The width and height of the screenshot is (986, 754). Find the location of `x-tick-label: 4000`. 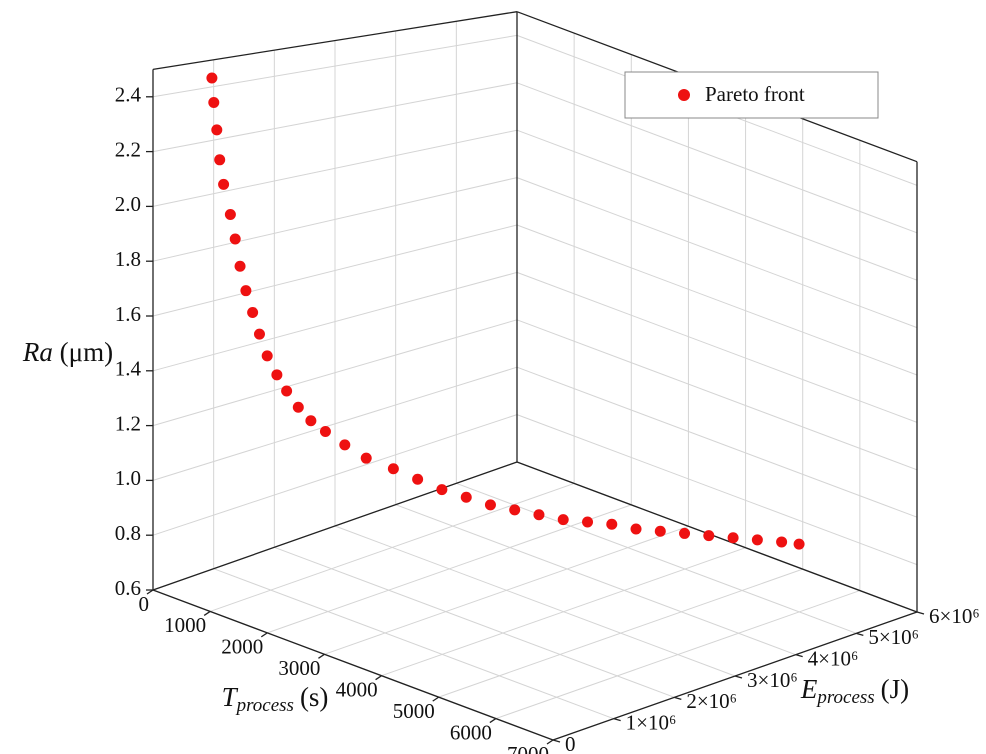

x-tick-label: 4000 is located at coordinates (357, 690).